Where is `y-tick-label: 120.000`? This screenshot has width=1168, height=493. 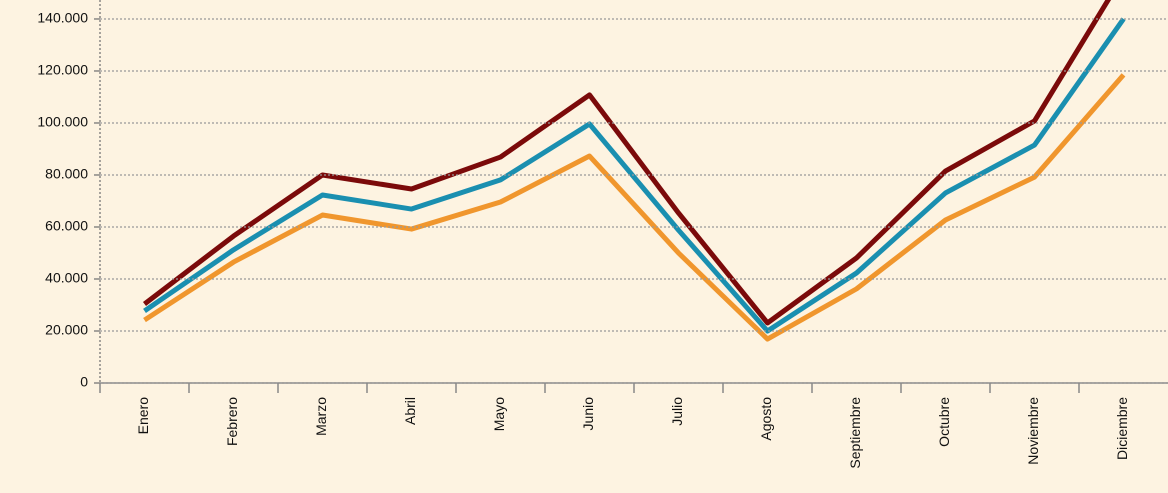
y-tick-label: 120.000 is located at coordinates (62, 70).